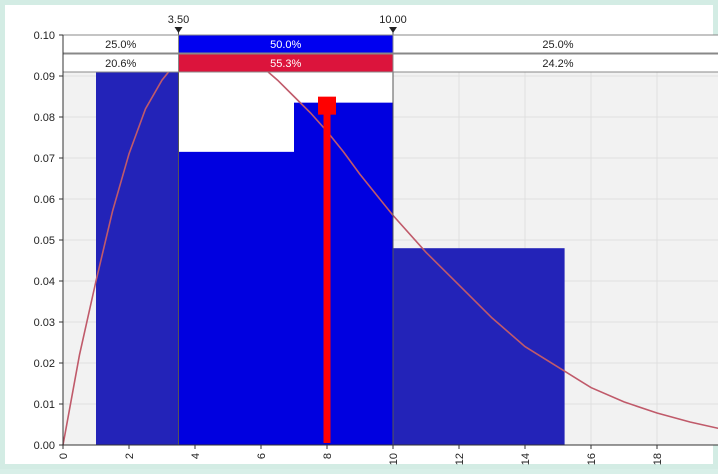 The width and height of the screenshot is (718, 474). I want to click on delimiter-label: 10.00, so click(393, 20).